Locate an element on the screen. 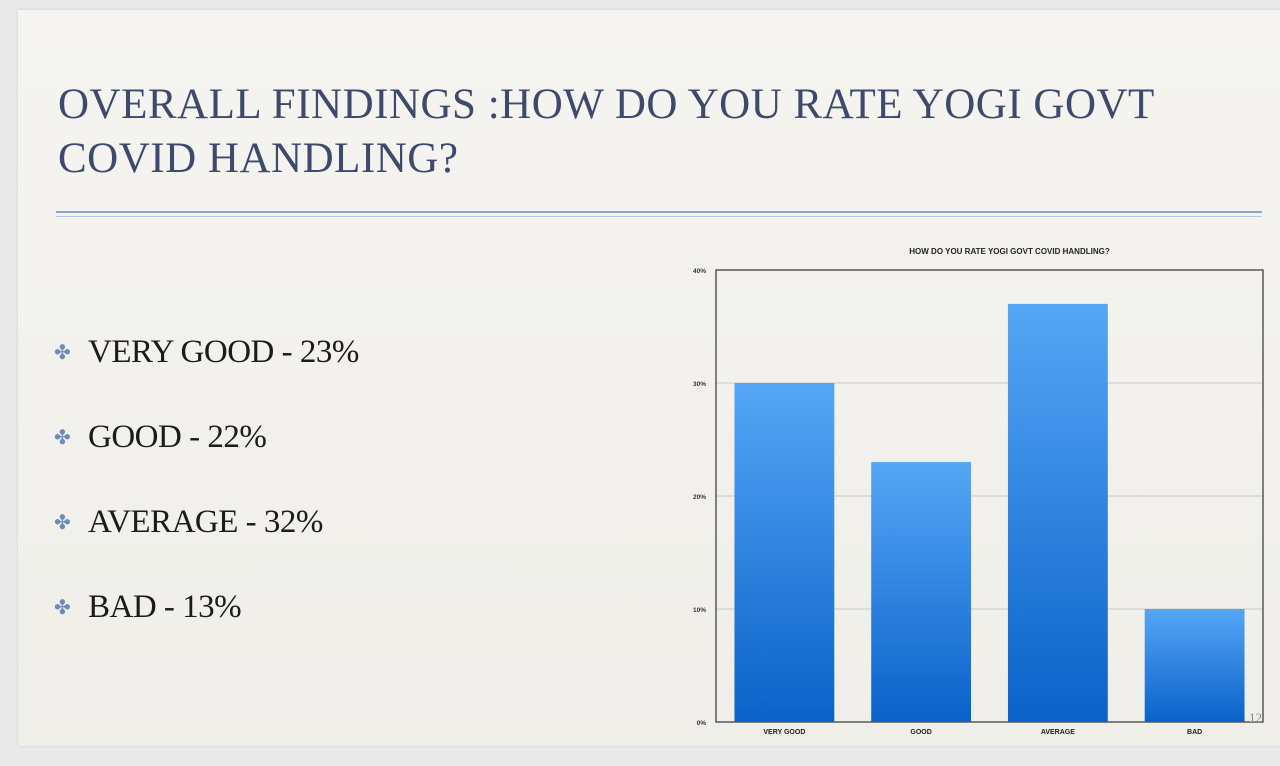 This screenshot has width=1280, height=766. x-tick-label: GOOD is located at coordinates (920, 732).